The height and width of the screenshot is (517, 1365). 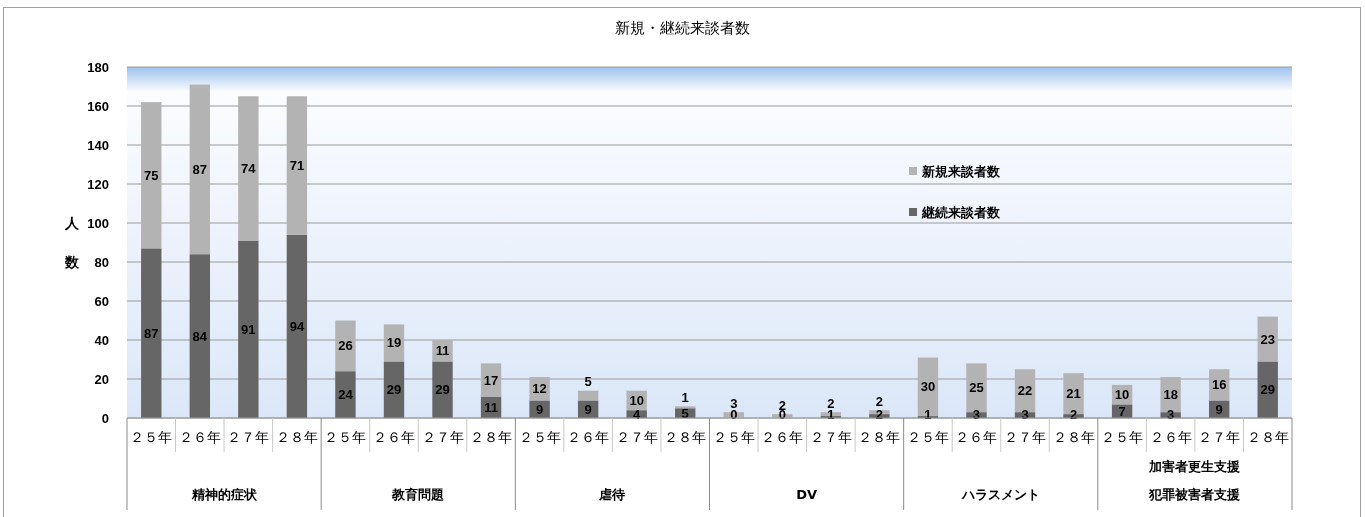 I want to click on data-label: 26, so click(x=345, y=346).